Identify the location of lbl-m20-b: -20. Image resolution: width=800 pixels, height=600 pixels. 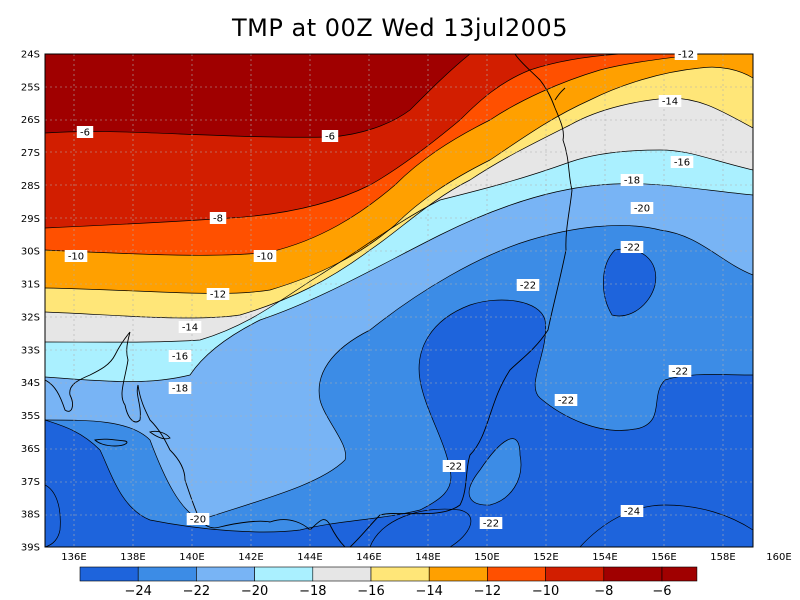
(642, 208).